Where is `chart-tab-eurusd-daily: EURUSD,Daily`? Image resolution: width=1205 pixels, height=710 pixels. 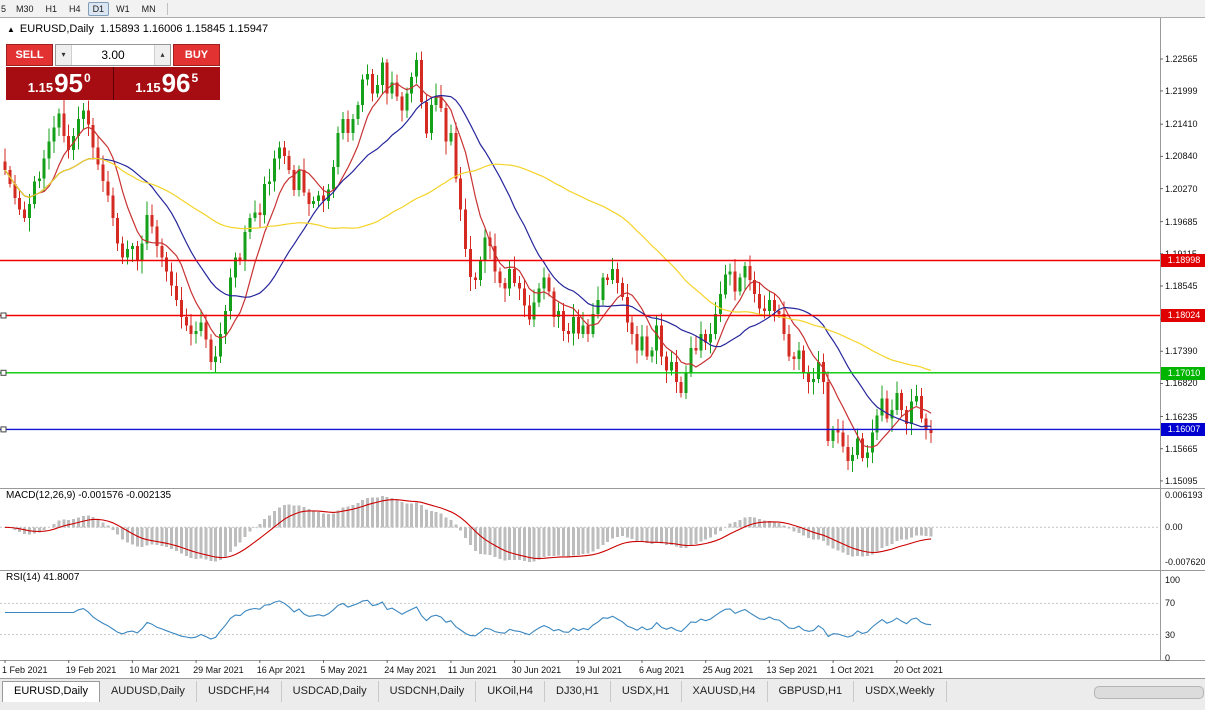
chart-tab-eurusd-daily: EURUSD,Daily is located at coordinates (51, 691).